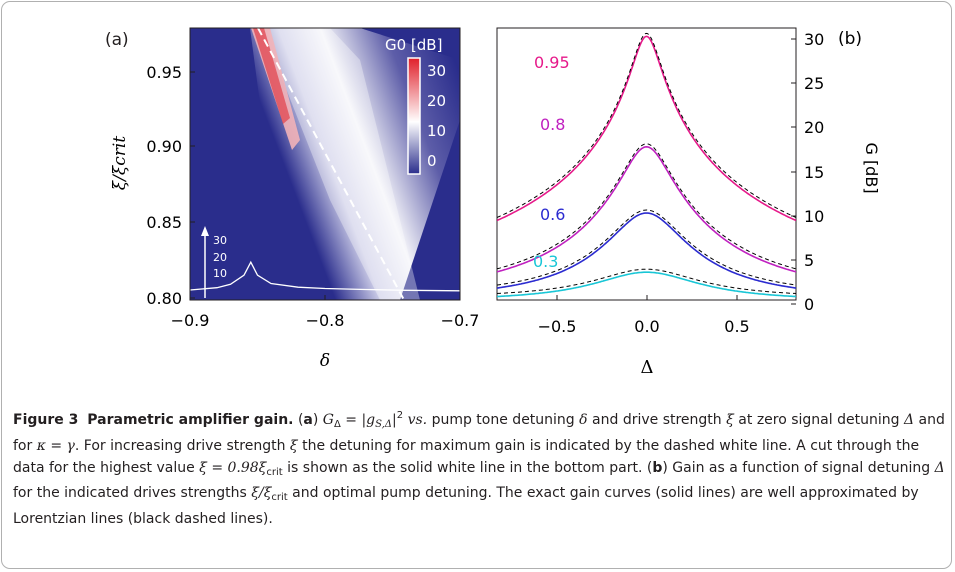  I want to click on caption-math: |, so click(394, 420).